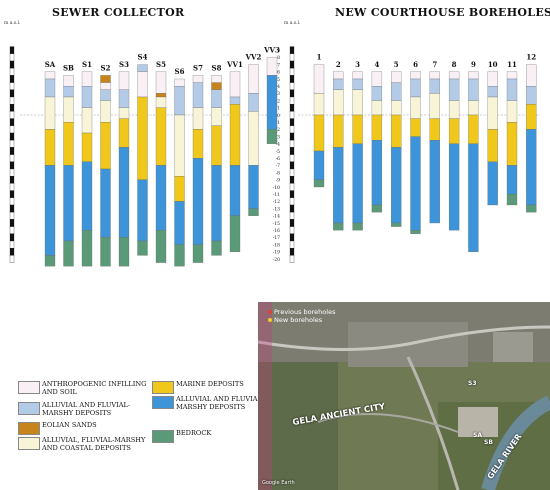 The width and height of the screenshot is (550, 490). Describe the element at coordinates (278, 483) in the screenshot. I see `map-credit: Google Earth` at that location.